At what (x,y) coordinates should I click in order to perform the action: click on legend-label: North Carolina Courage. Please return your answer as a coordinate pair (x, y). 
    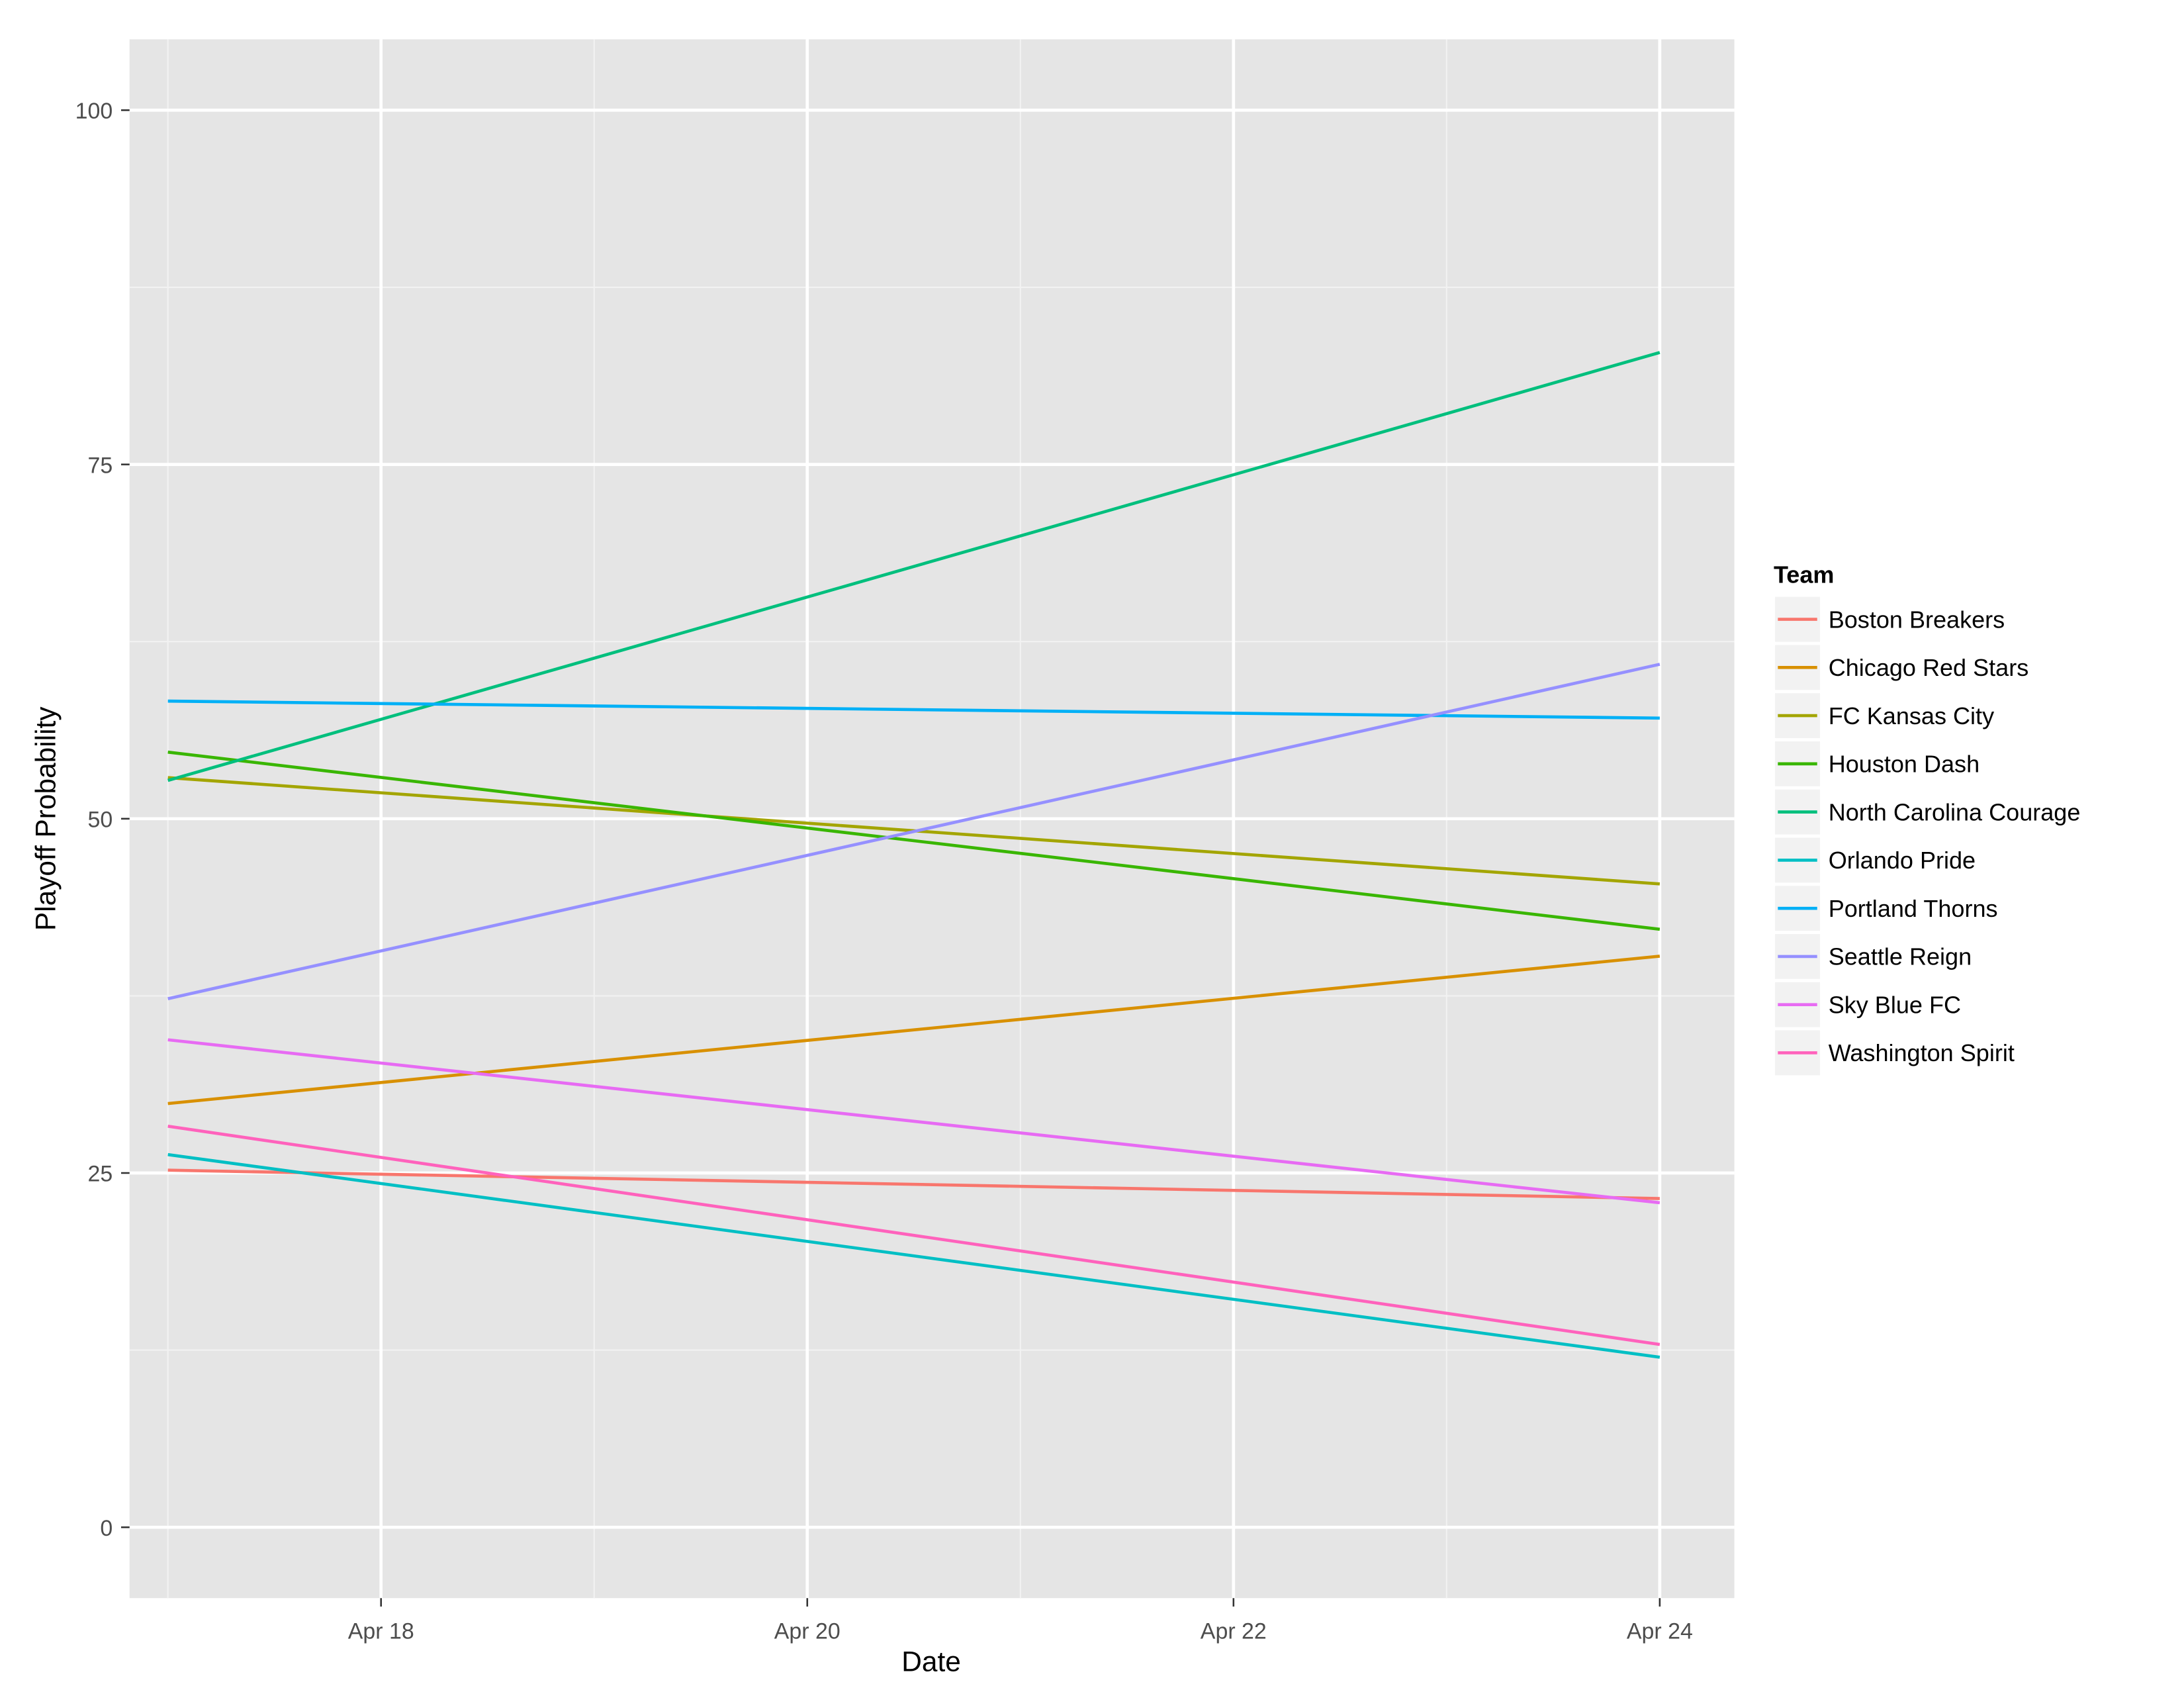
    Looking at the image, I should click on (1955, 811).